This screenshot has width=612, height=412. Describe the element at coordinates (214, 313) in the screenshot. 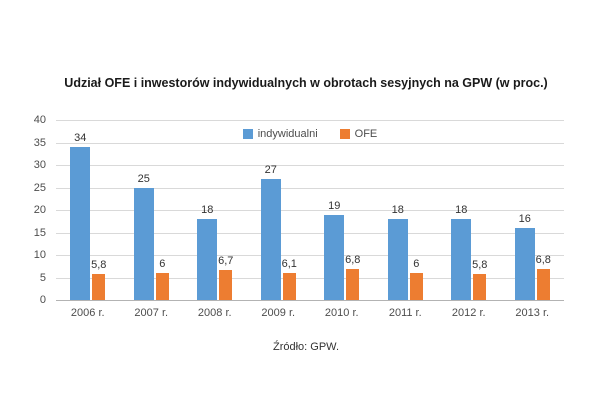

I see `x-tick-label: 2008 r.` at that location.